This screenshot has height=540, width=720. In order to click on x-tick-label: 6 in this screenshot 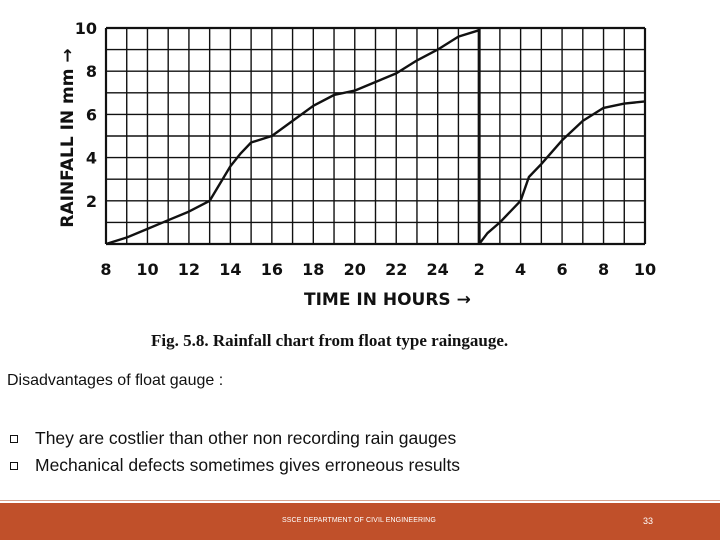, I will do `click(562, 269)`.